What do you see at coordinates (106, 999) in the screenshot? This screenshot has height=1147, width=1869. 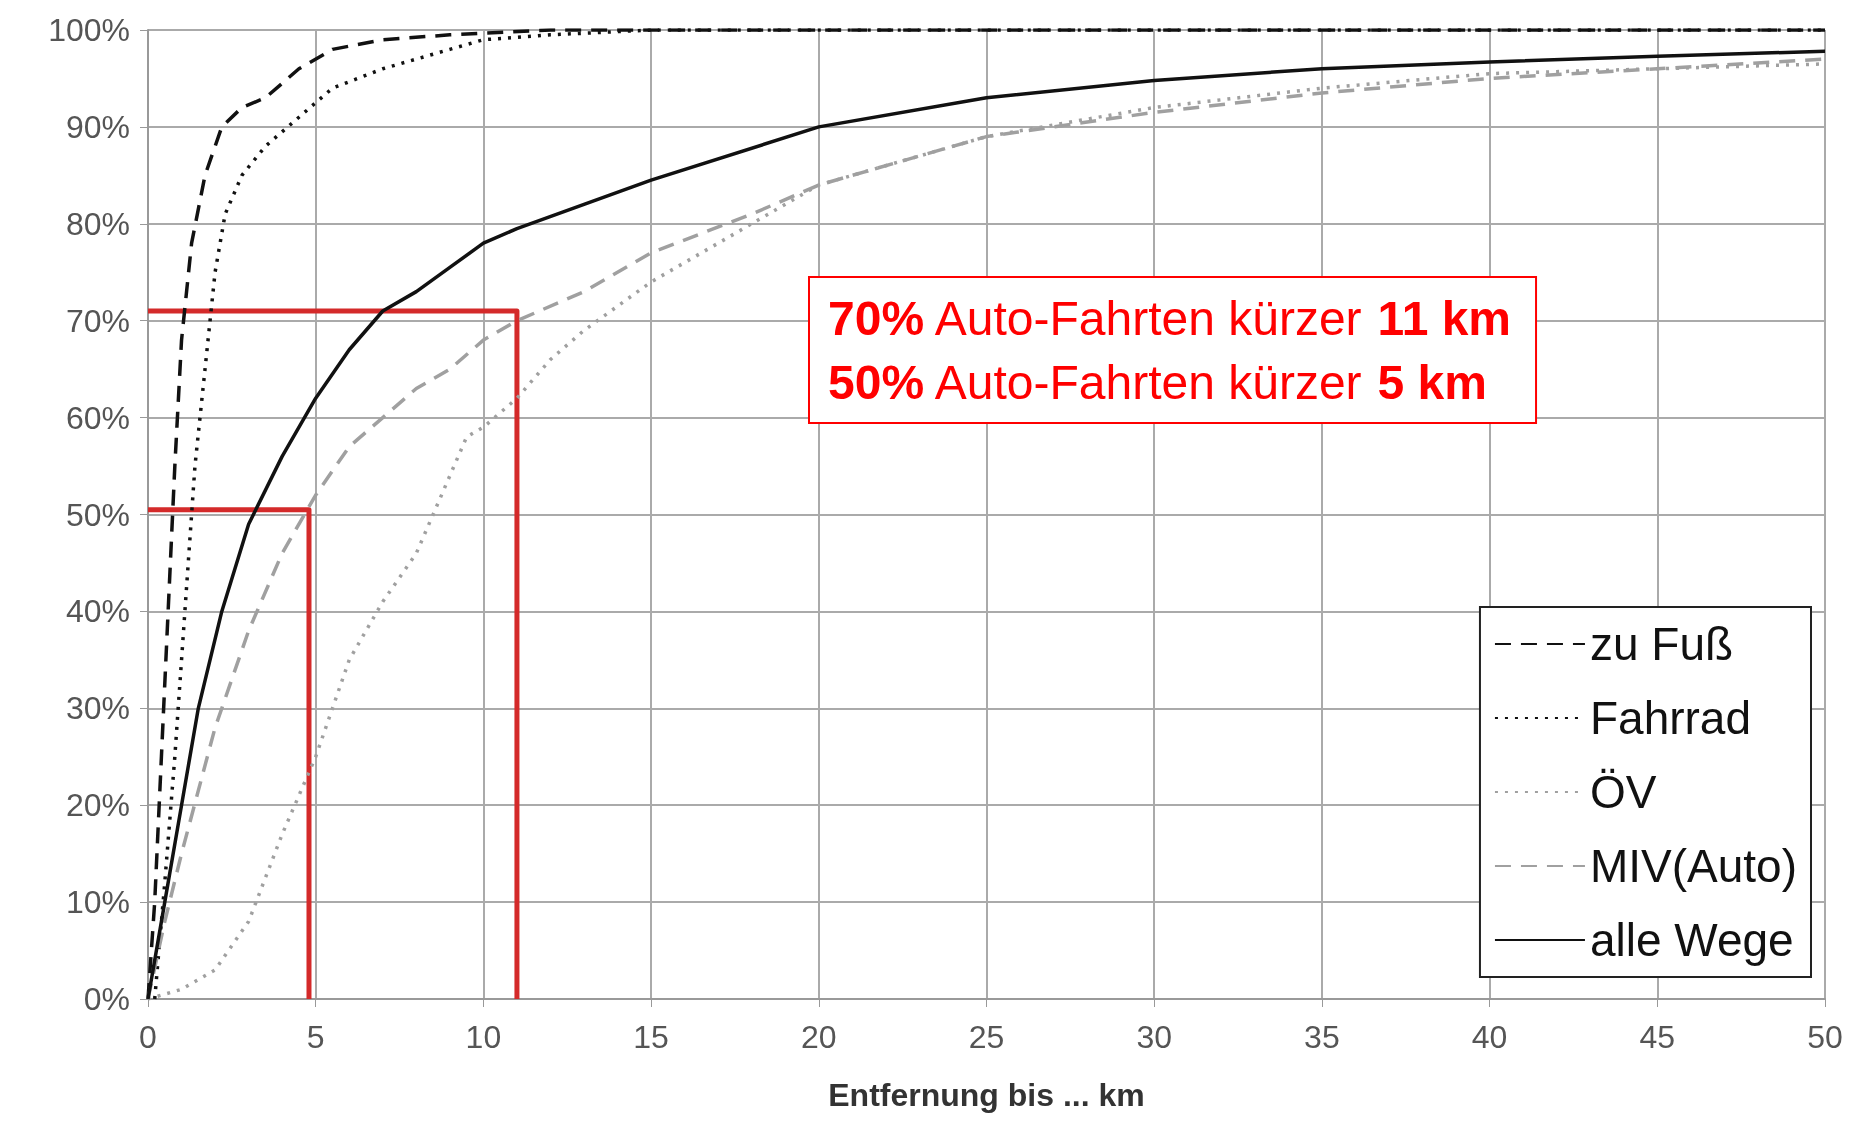 I see `y-tick-label: 0%` at bounding box center [106, 999].